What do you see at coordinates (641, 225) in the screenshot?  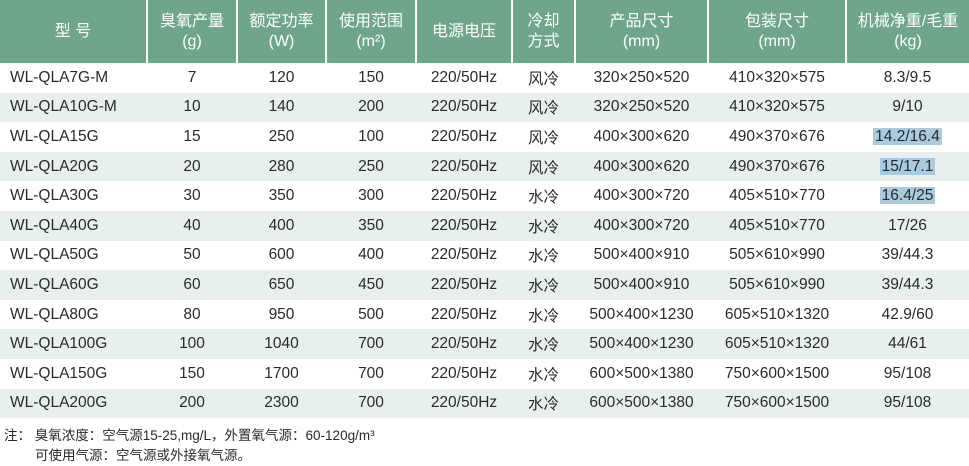 I see `table-cell: 400×300×720` at bounding box center [641, 225].